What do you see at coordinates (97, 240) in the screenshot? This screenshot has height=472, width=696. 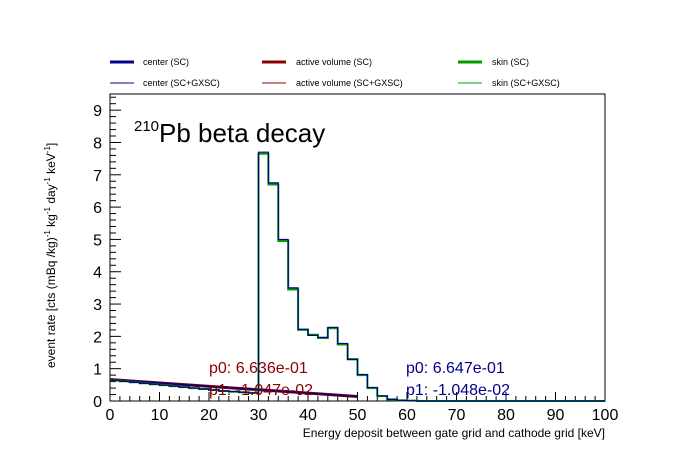 I see `y-tick-label: 5` at bounding box center [97, 240].